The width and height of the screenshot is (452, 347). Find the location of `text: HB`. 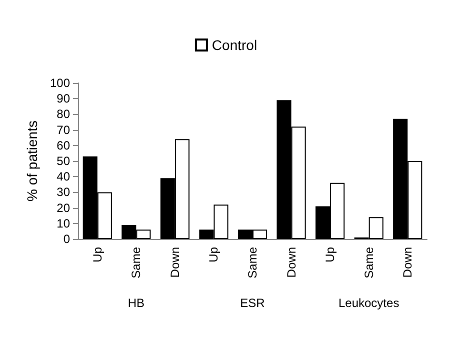

text: HB is located at coordinates (136, 303).